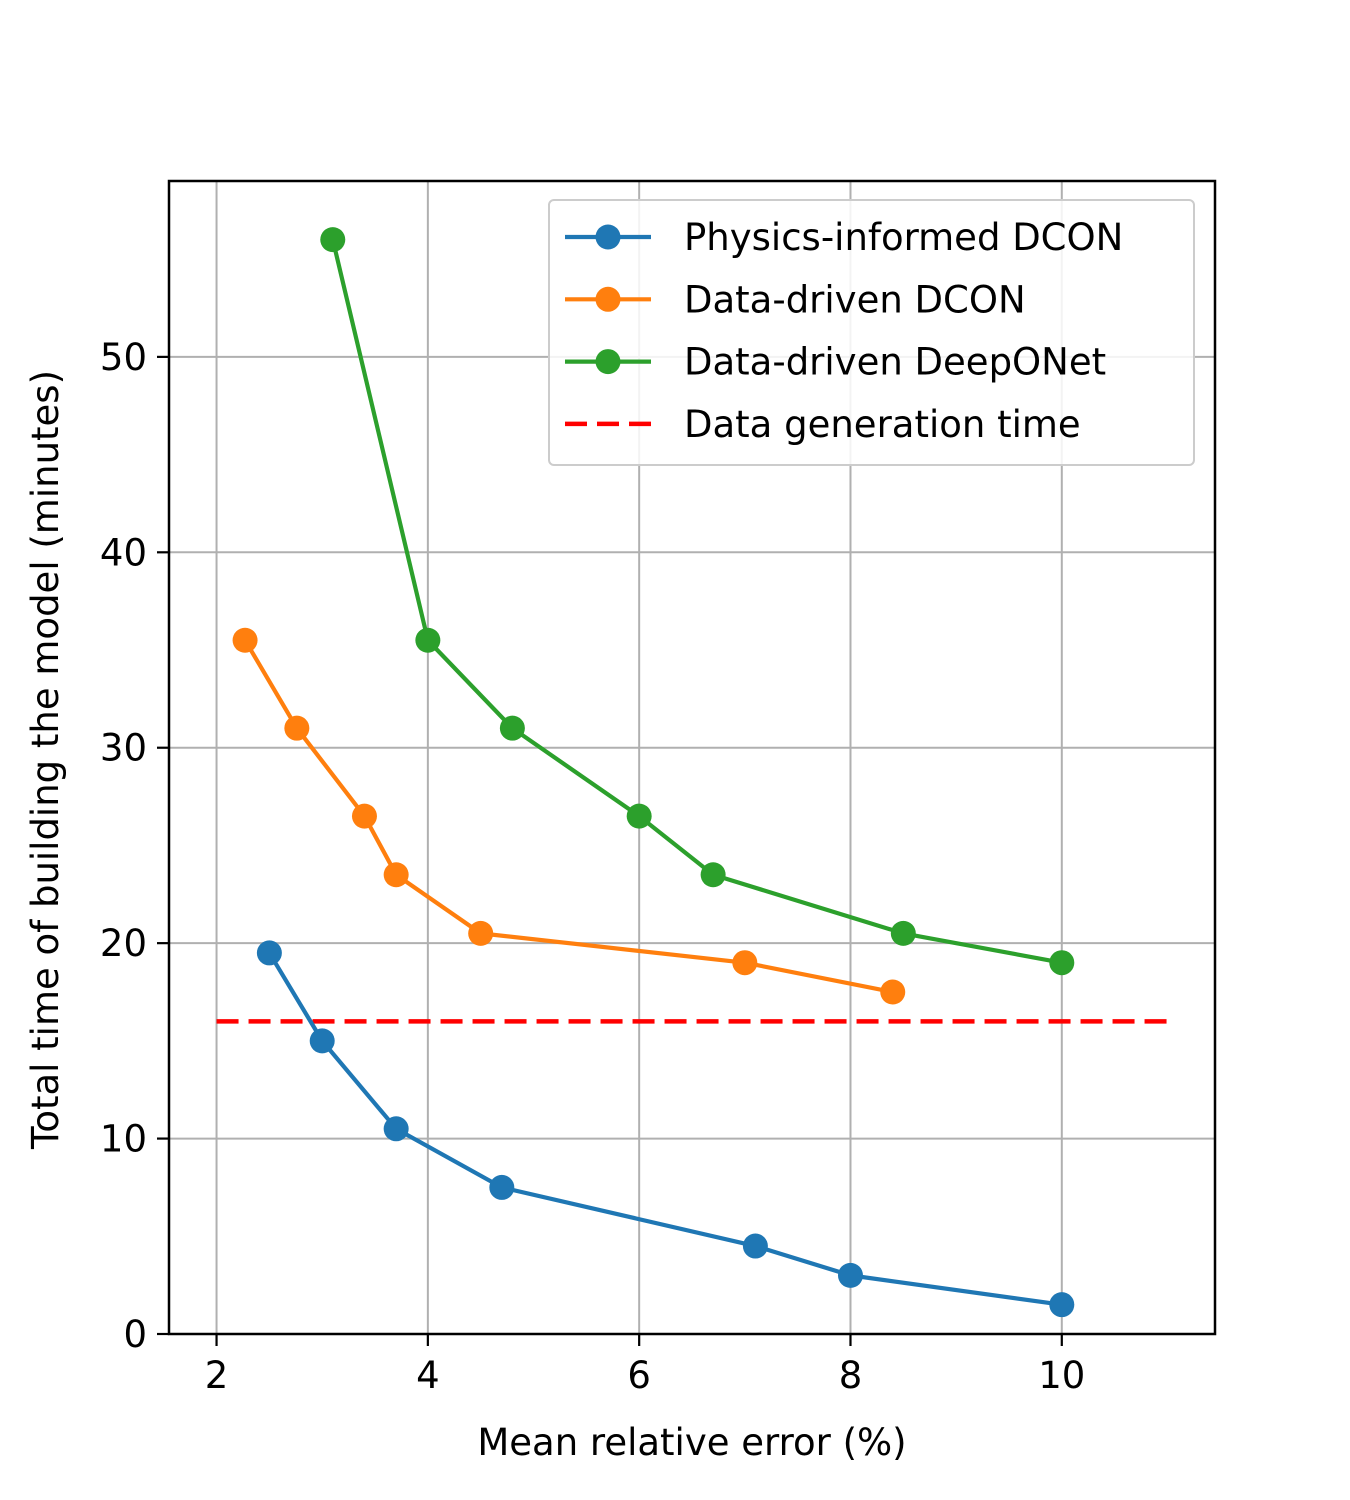  What do you see at coordinates (851, 1375) in the screenshot?
I see `x-tick-label: 8` at bounding box center [851, 1375].